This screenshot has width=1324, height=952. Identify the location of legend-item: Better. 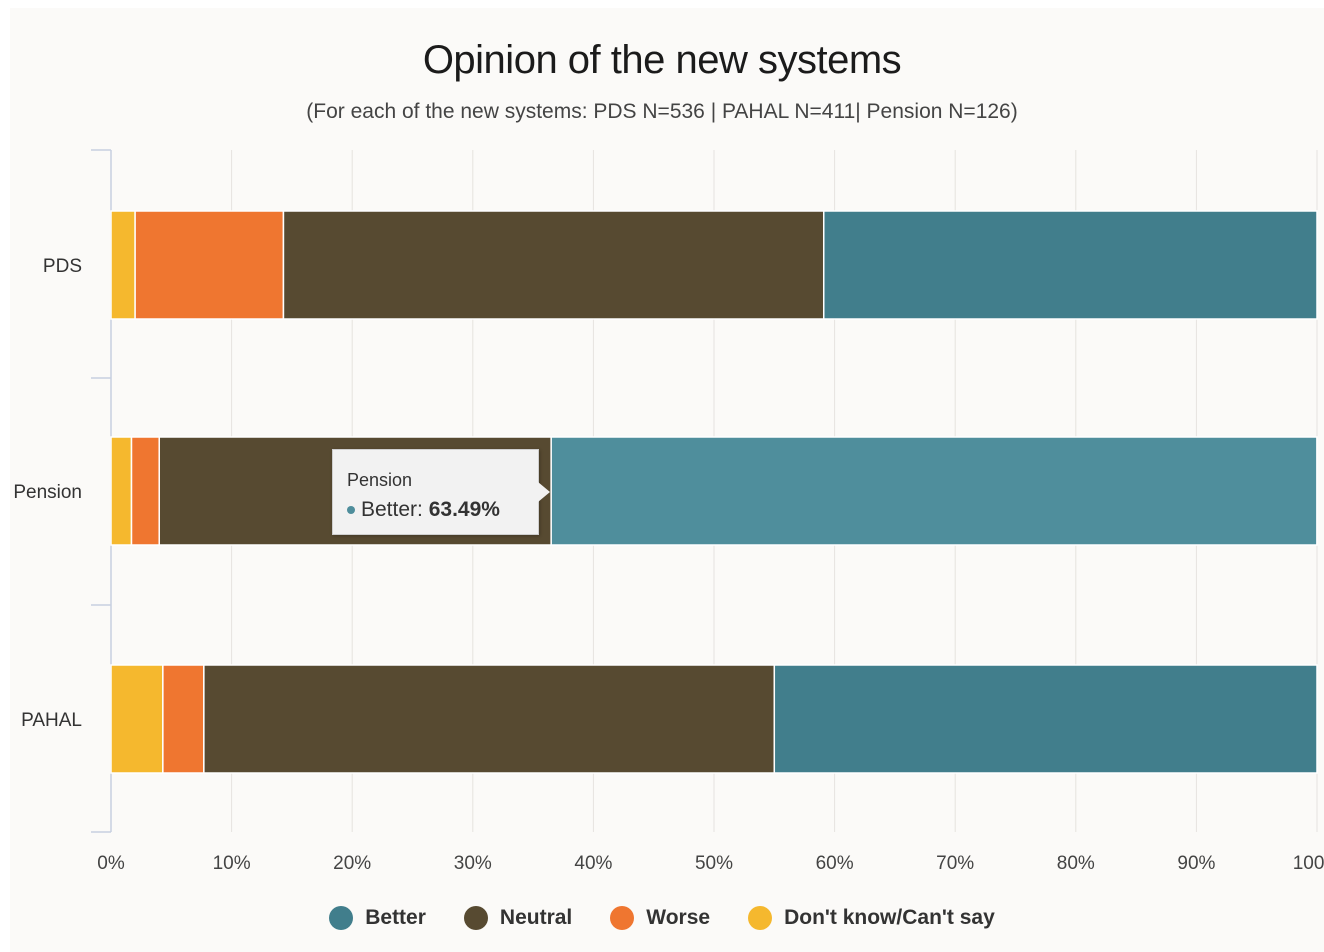
(377, 918).